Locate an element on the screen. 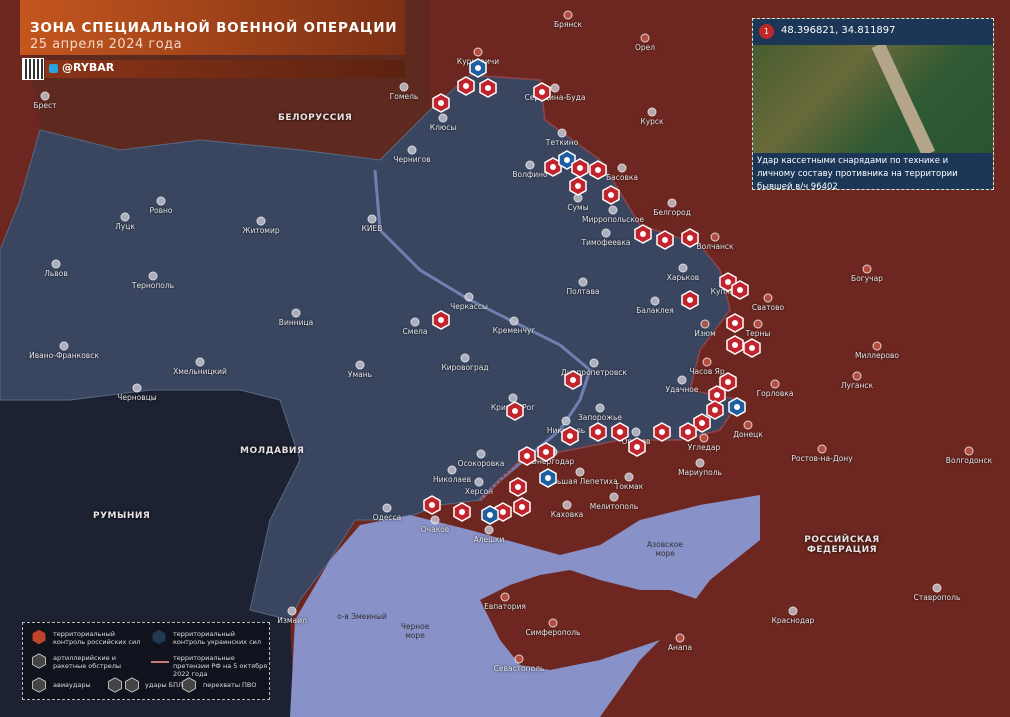 The width and height of the screenshot is (1010, 717). city-label: Ростов-на-Дону is located at coordinates (822, 458).